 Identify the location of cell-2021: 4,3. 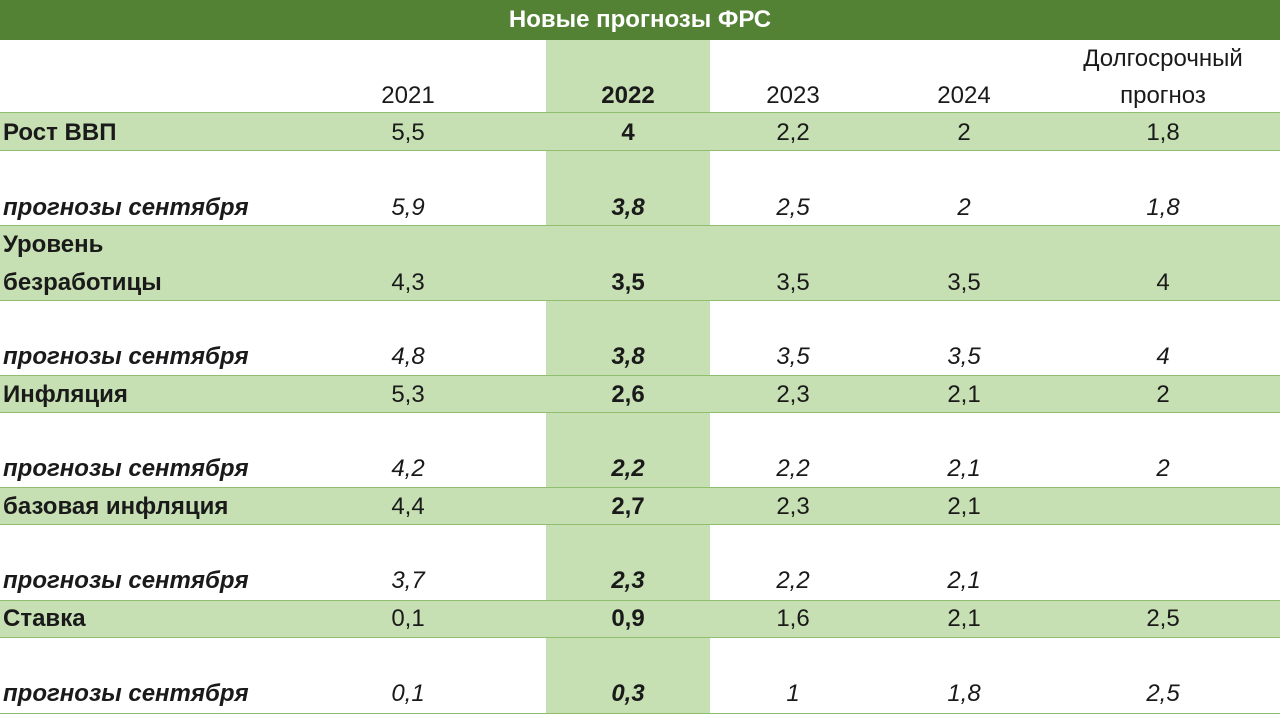
(408, 282).